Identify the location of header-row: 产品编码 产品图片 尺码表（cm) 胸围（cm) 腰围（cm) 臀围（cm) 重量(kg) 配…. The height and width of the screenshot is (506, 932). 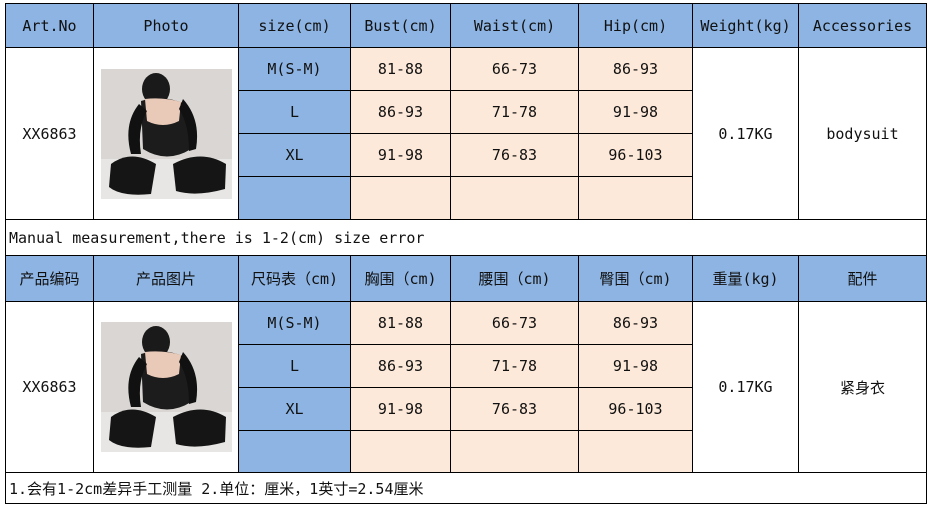
(466, 278).